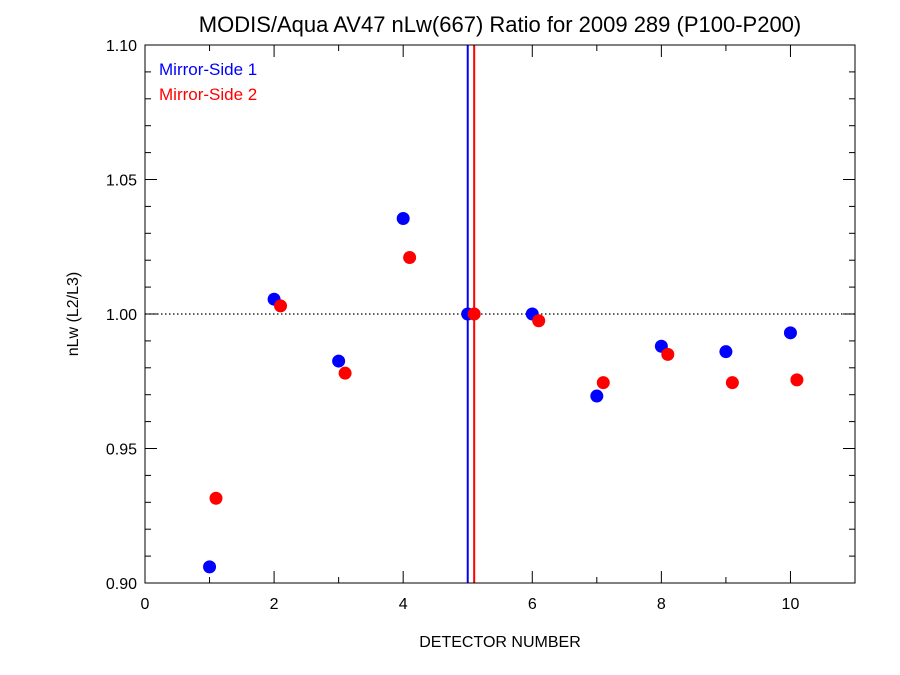 This screenshot has width=900, height=675. What do you see at coordinates (208, 94) in the screenshot?
I see `legend-entry: Mirror-Side 2` at bounding box center [208, 94].